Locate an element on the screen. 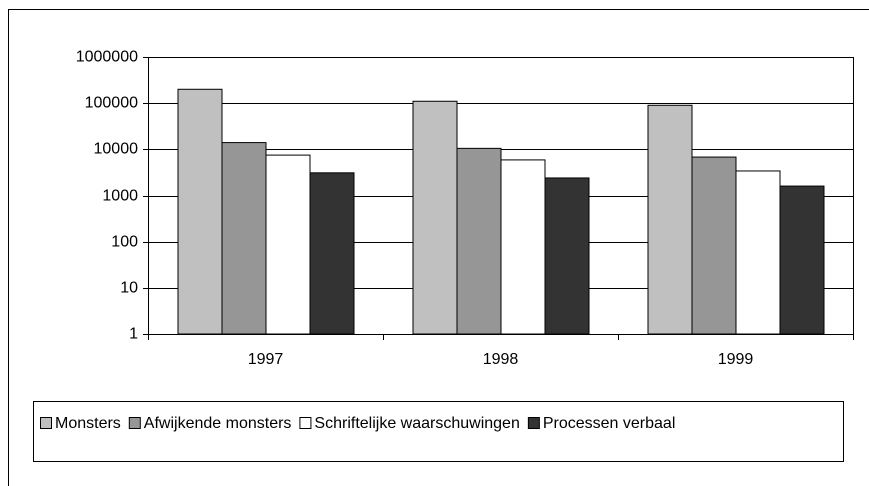 The image size is (869, 486). y-tick-label: 1 is located at coordinates (133, 334).